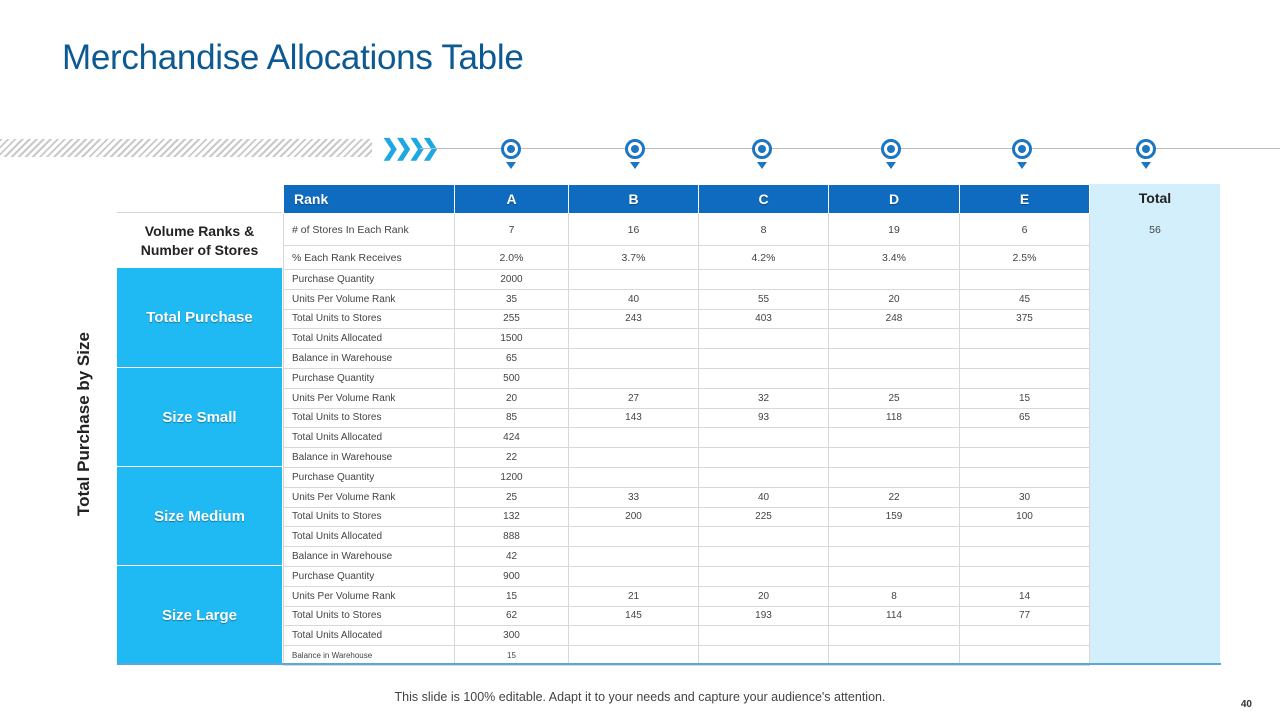 This screenshot has width=1280, height=720. I want to click on table-row: # of Stores In Each Rank 7 16 8 19 6, so click(686, 229).